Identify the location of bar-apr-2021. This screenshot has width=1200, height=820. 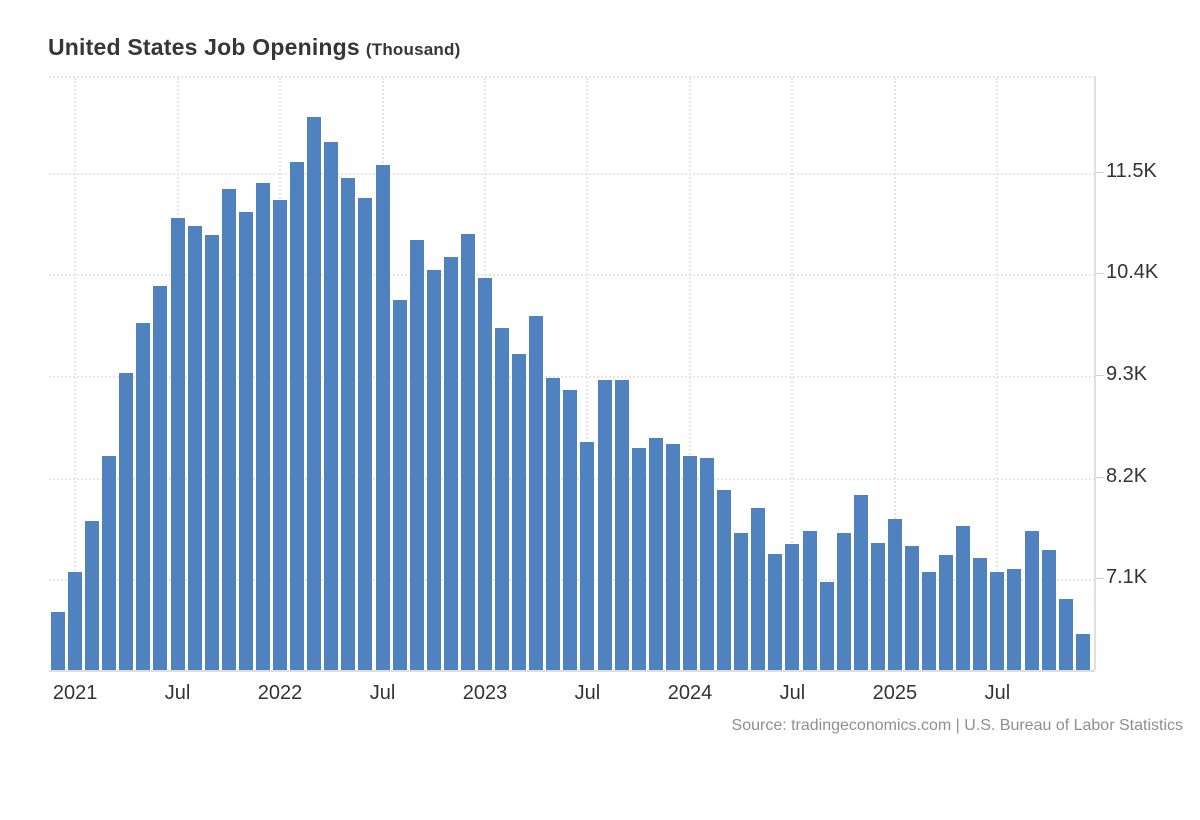
(126, 522).